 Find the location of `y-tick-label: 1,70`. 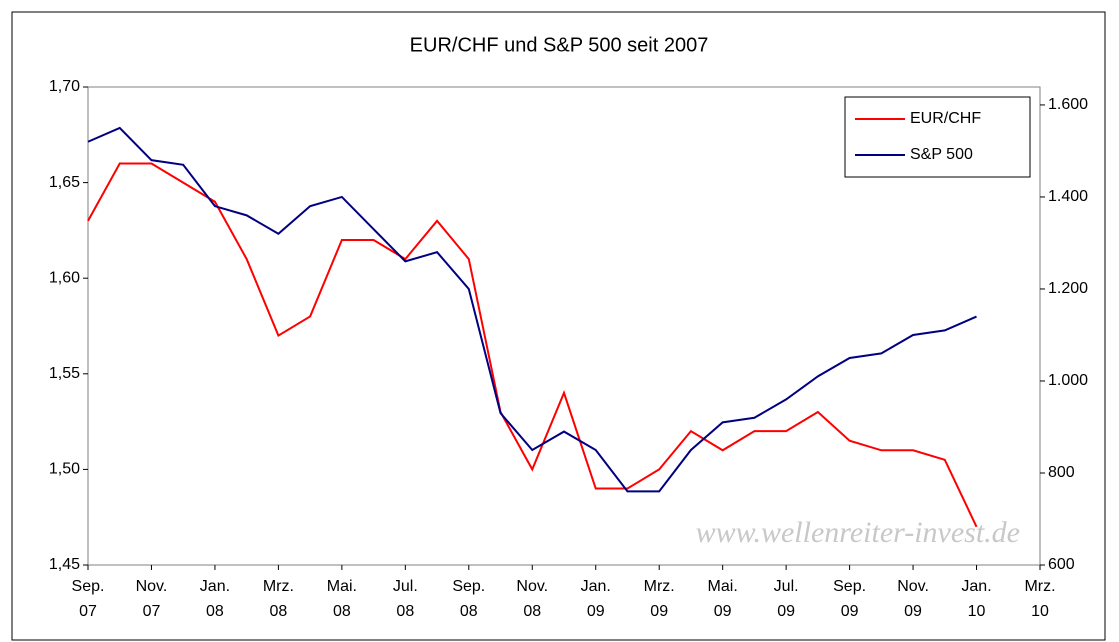

y-tick-label: 1,70 is located at coordinates (64, 86).